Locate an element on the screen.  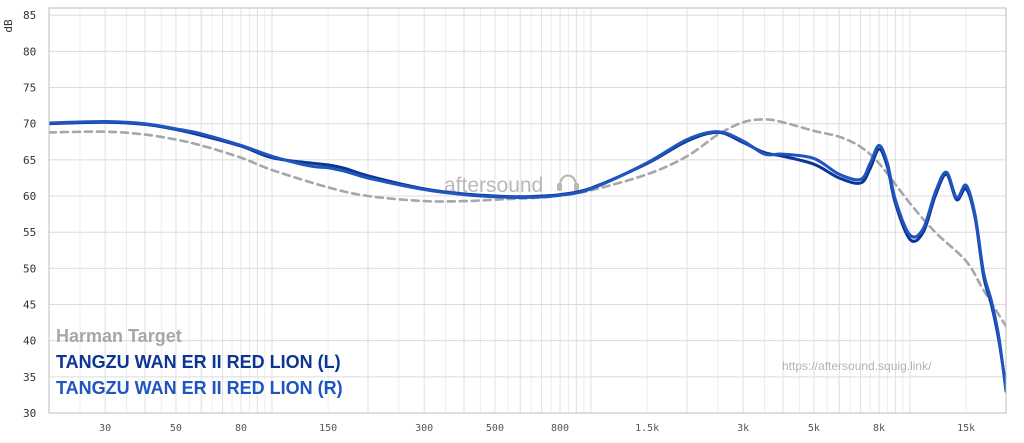
y-tick-label: 85 is located at coordinates (29, 15).